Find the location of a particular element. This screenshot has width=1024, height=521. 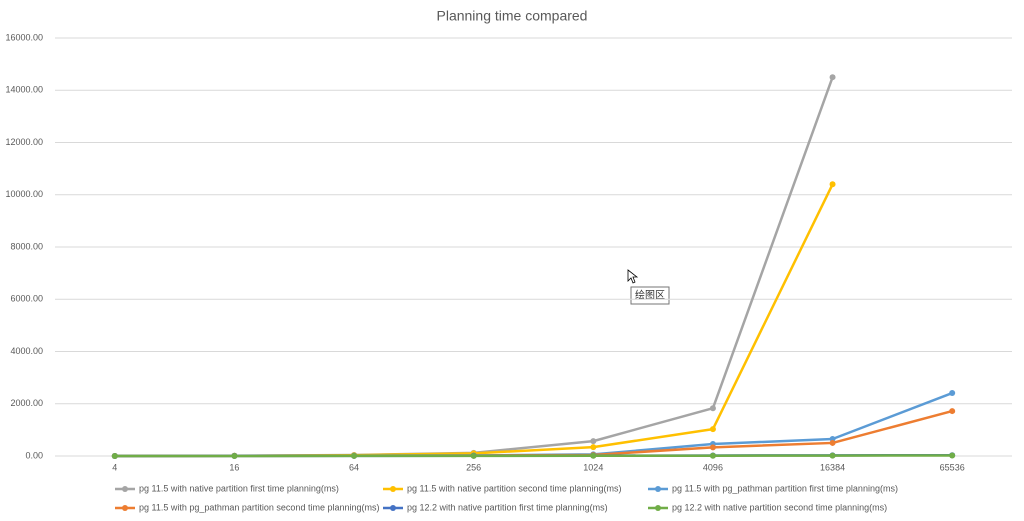

y-tick-label: 0.00 is located at coordinates (34, 455).